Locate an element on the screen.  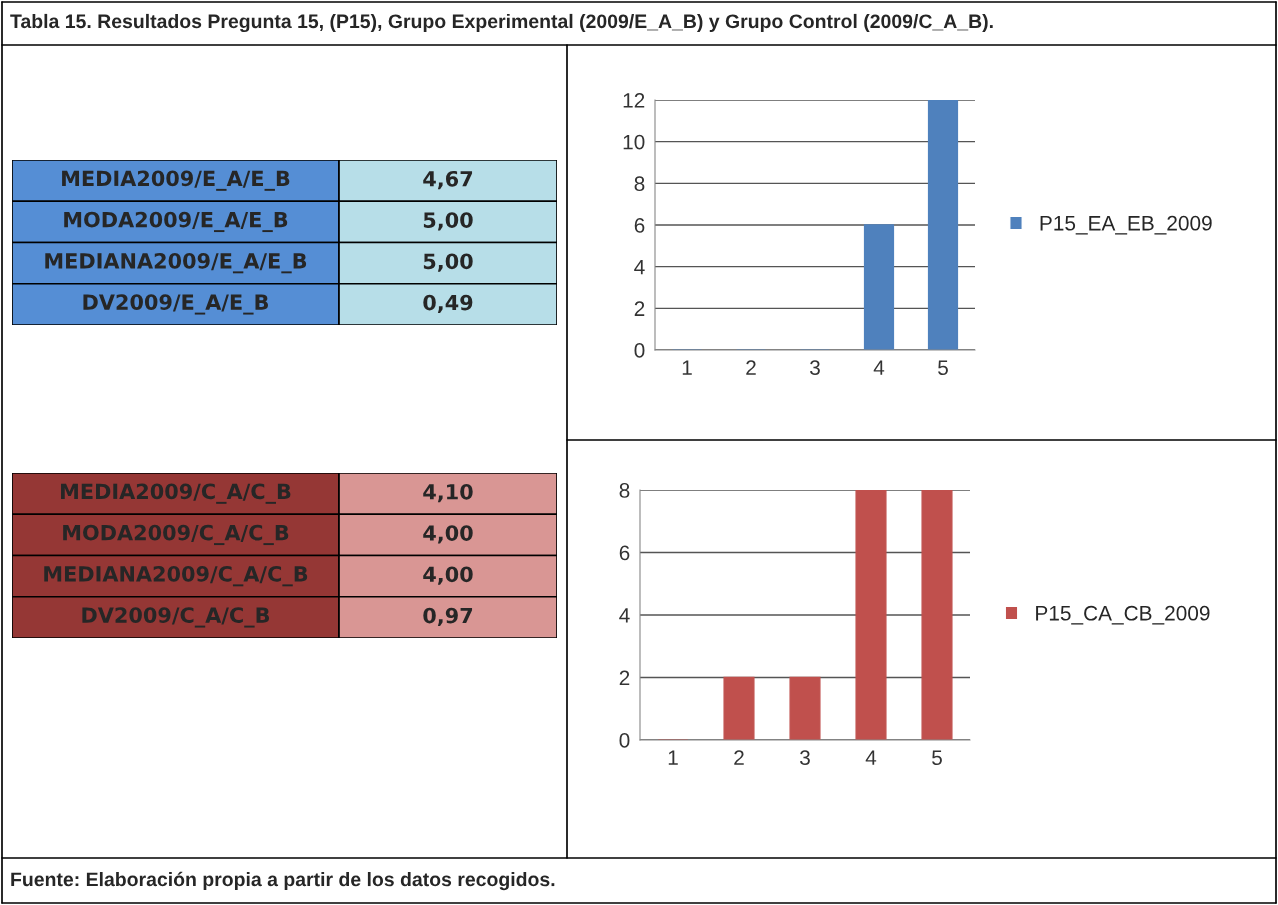
legend-label: P15_CA_CB_2009 is located at coordinates (1123, 615).